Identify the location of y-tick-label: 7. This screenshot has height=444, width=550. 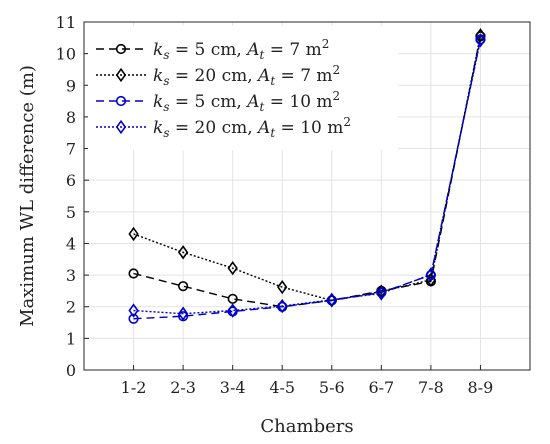
(71, 149).